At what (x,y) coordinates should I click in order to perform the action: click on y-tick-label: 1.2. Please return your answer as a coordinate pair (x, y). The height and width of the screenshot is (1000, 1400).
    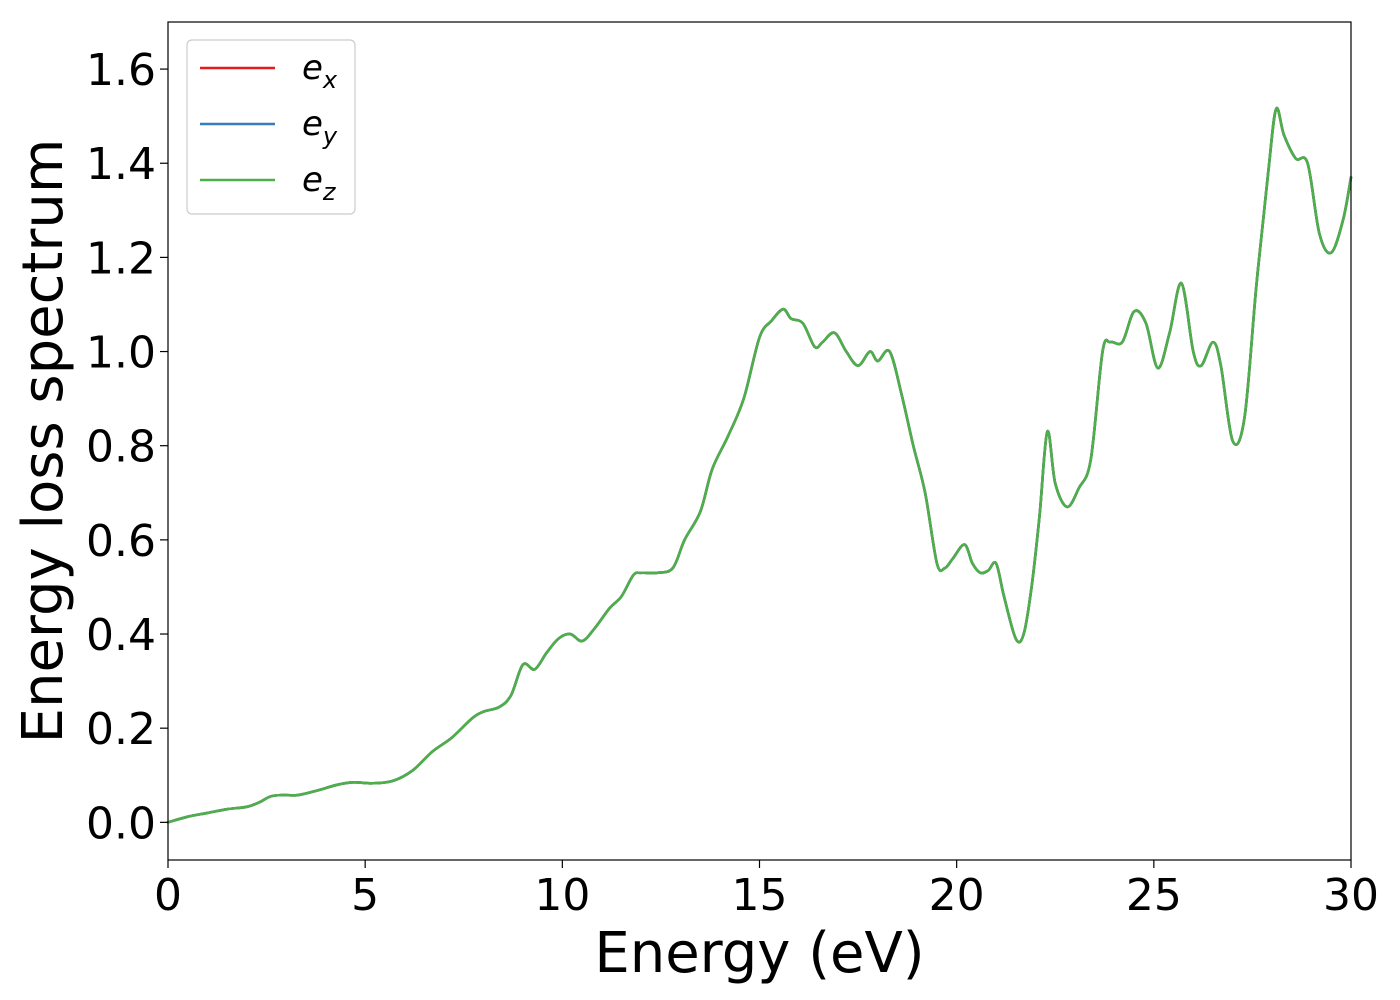
    Looking at the image, I should click on (121, 258).